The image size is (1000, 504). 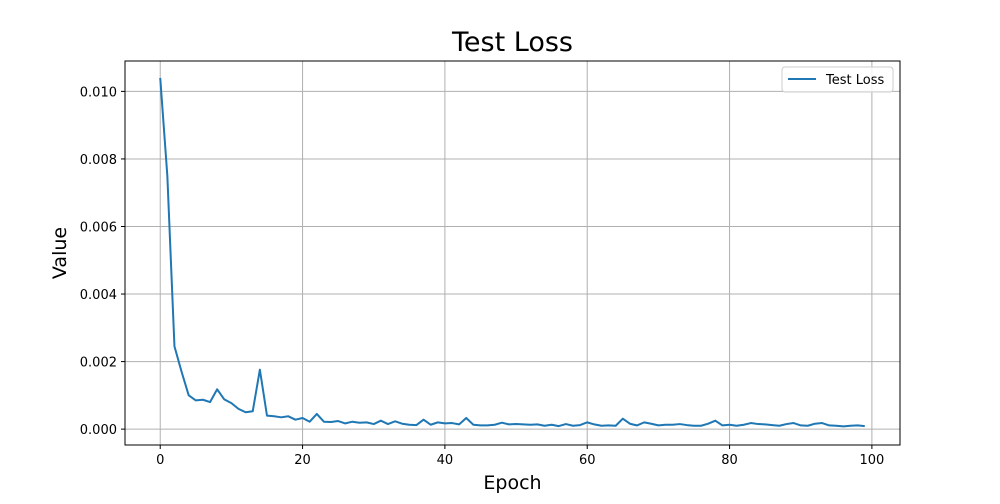 I want to click on x-tick-label: 80, so click(x=729, y=460).